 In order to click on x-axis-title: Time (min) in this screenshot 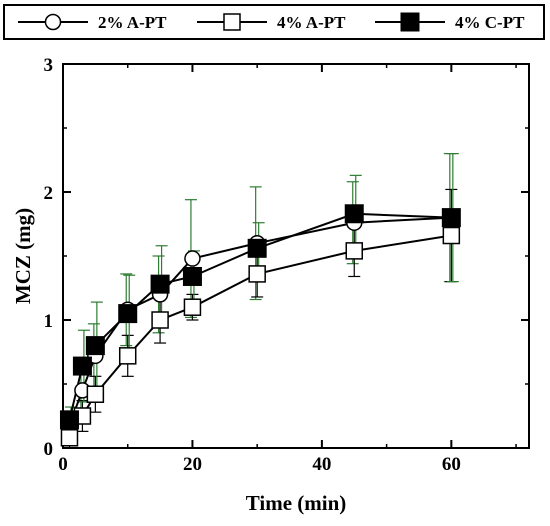, I will do `click(296, 503)`.